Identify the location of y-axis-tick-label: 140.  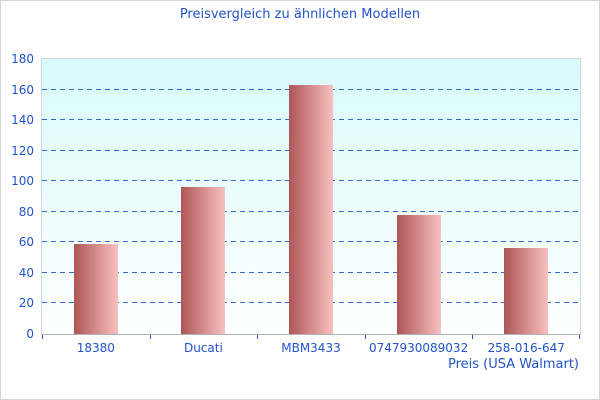
(22, 120).